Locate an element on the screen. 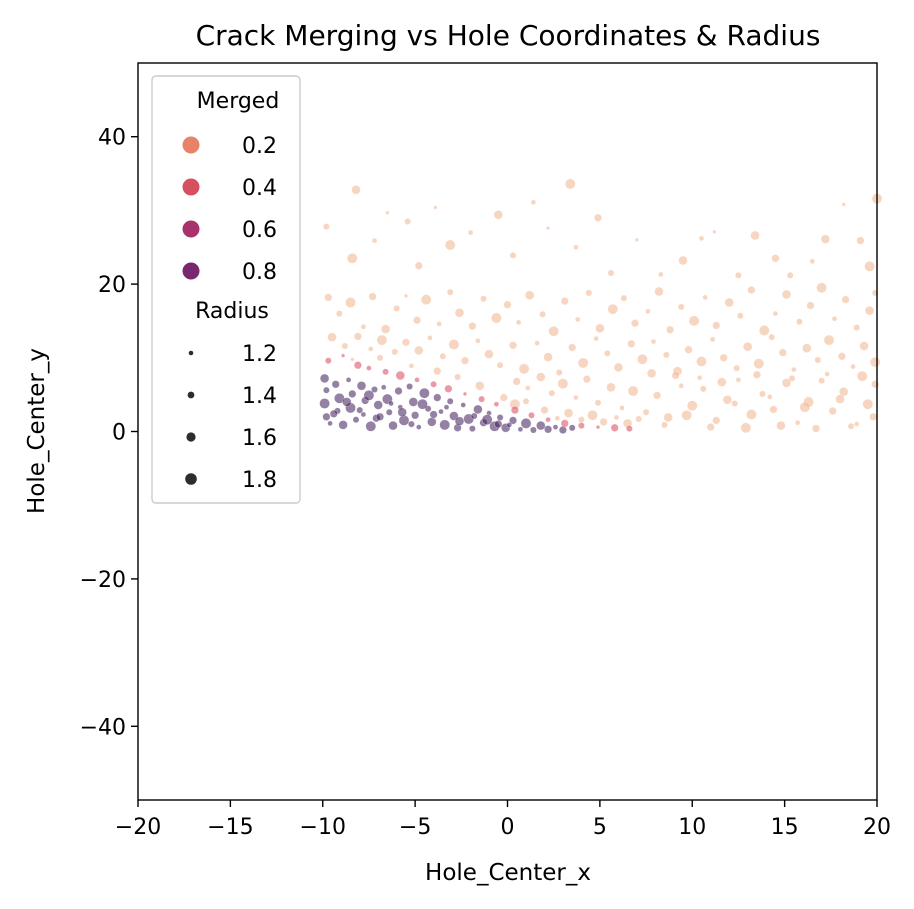  legend-hue-label: 0.6 is located at coordinates (259, 230).